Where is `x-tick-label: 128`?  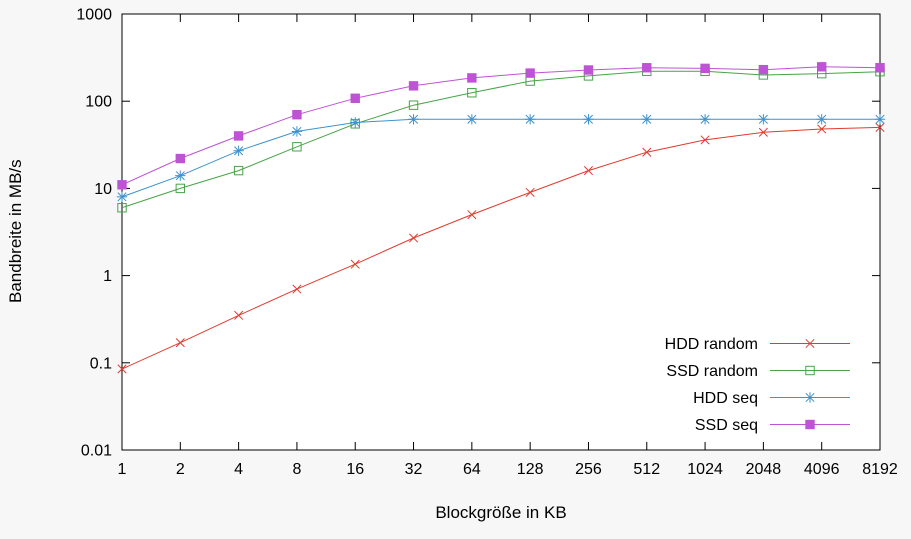
x-tick-label: 128 is located at coordinates (530, 469).